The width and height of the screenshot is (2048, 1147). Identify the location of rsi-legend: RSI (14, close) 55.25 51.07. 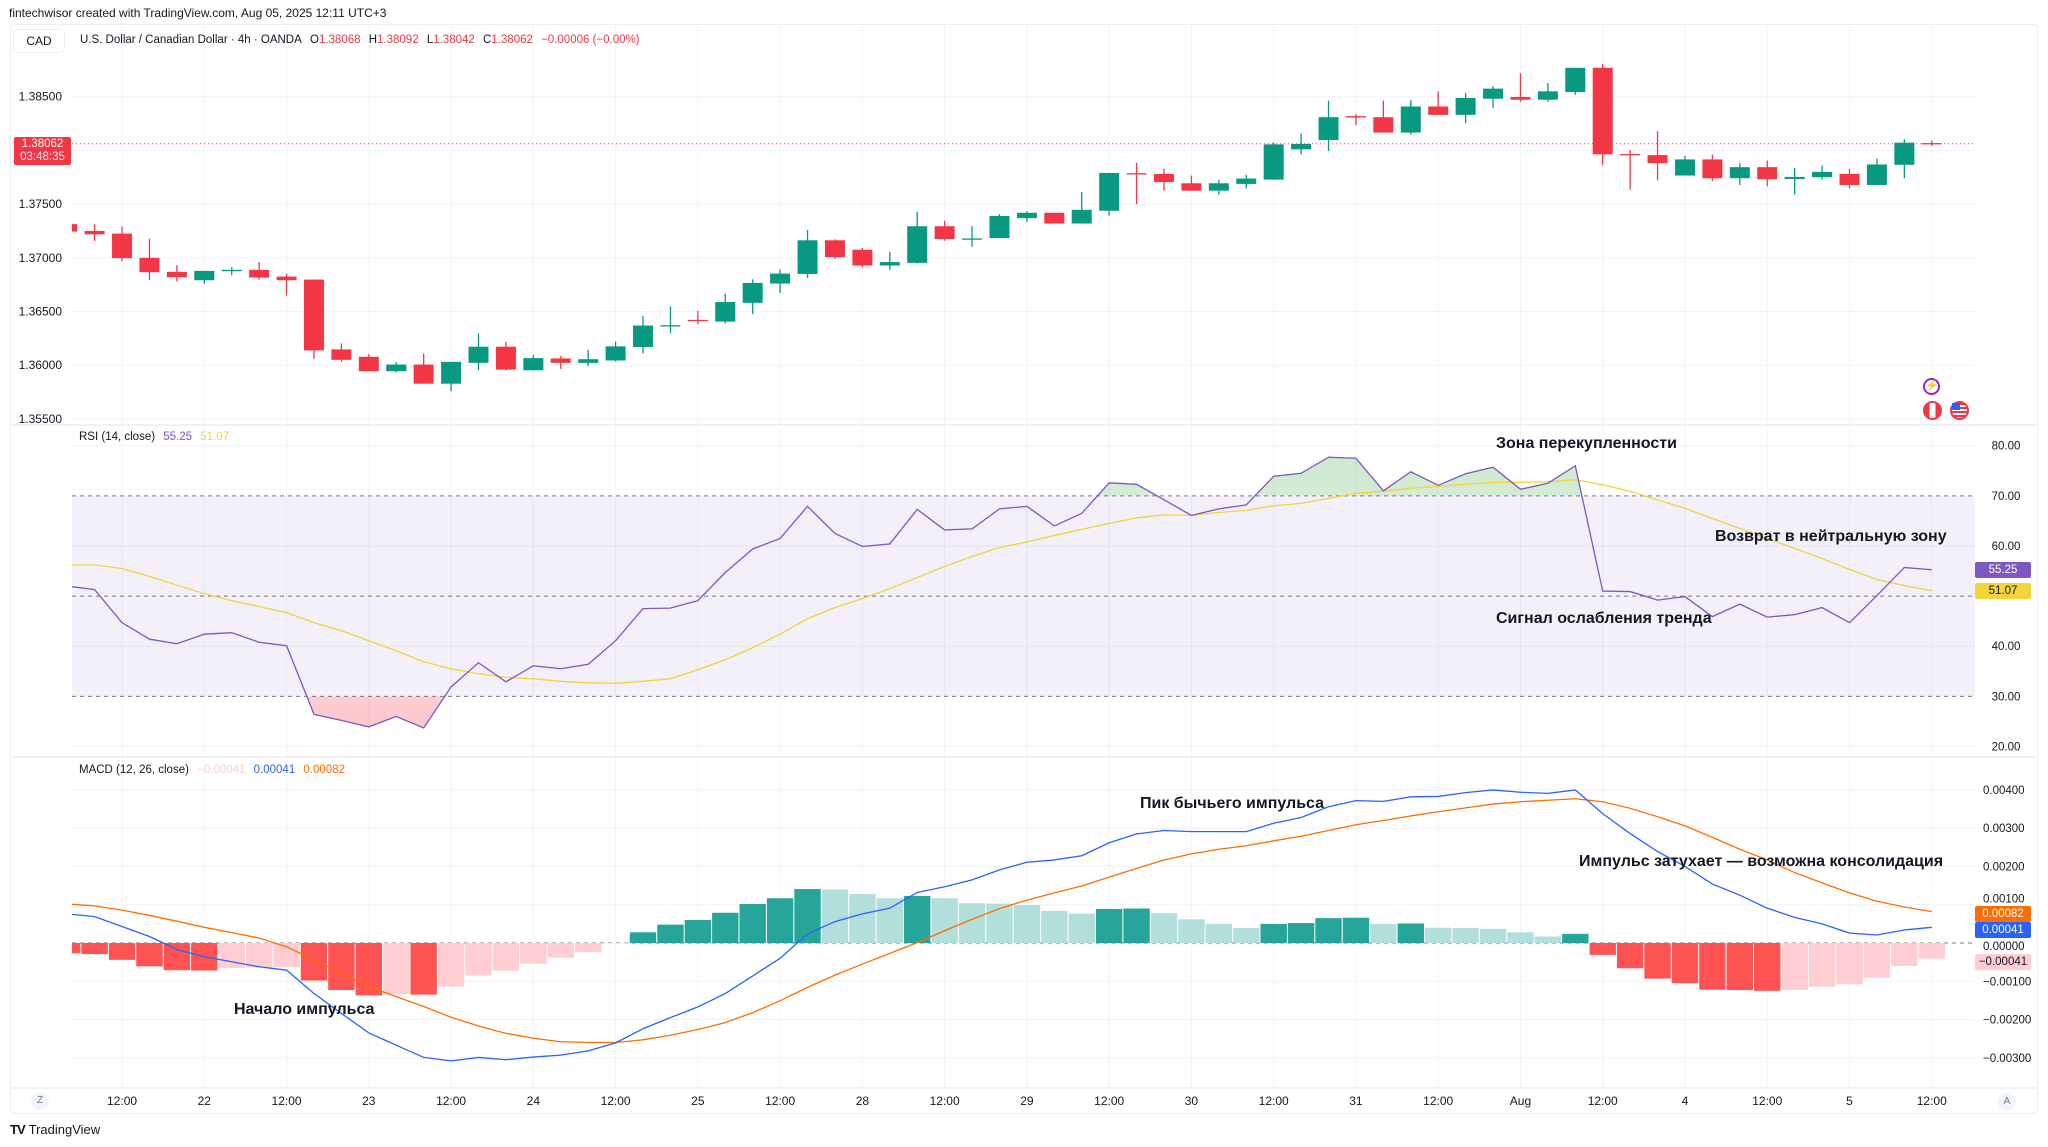
(156, 437).